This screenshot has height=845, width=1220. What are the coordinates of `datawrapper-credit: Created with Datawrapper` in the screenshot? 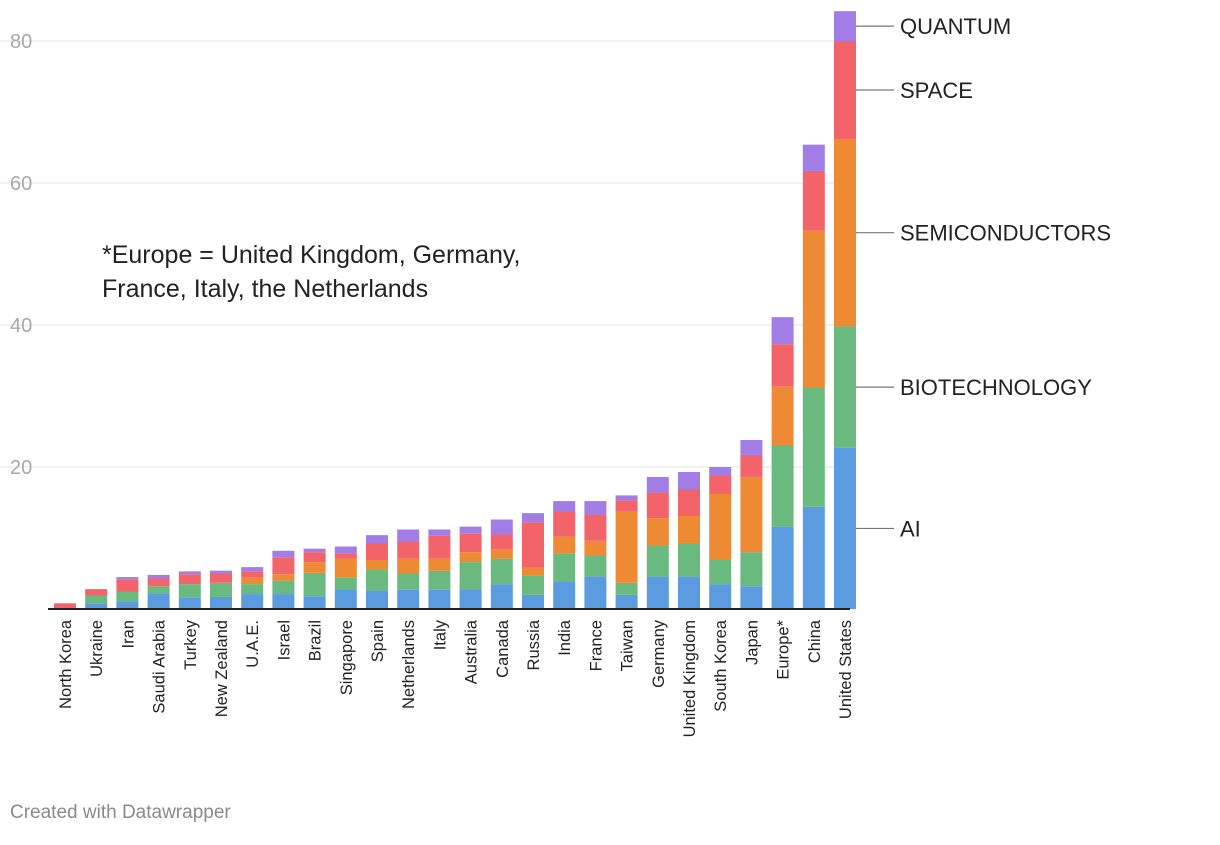 It's located at (120, 812).